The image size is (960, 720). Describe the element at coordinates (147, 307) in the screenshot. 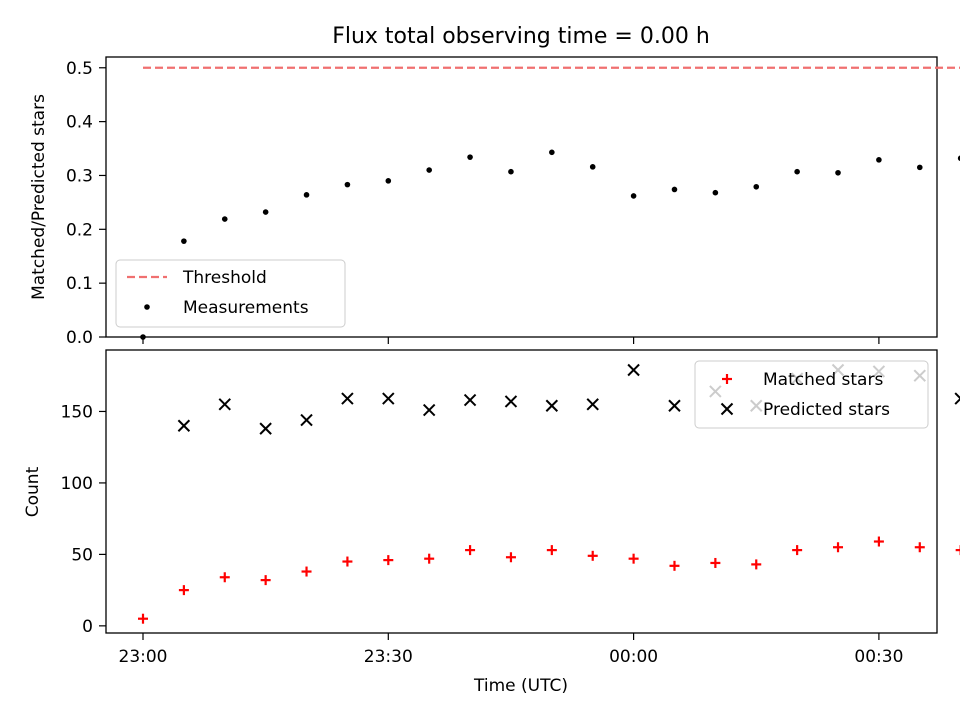

I see `legend-measurements-swatch` at that location.